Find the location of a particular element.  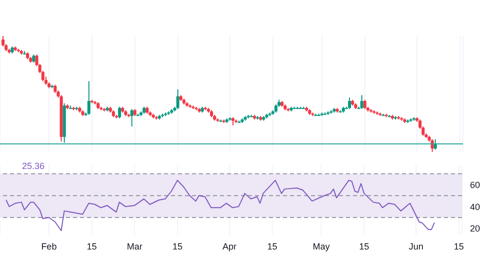

y-tick-label: 40 is located at coordinates (475, 207).